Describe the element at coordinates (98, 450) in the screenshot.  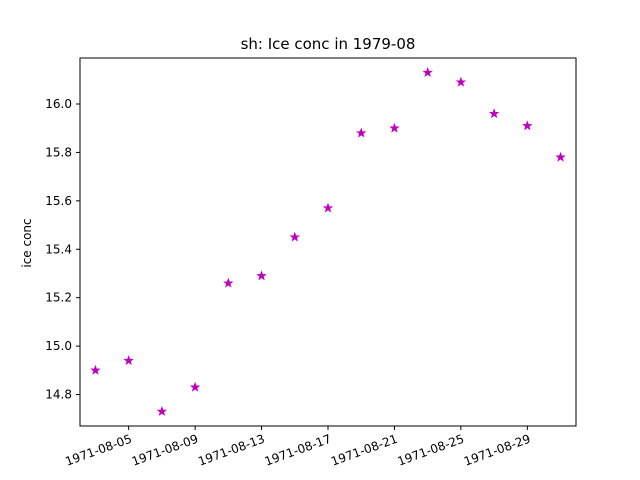
I see `x-tick-label: 1971-08-05` at that location.